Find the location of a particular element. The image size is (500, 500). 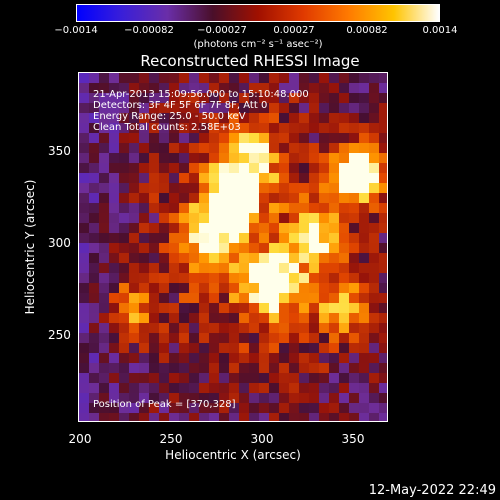

info-energy-range: Energy Range: 25.0 - 50.0 keV is located at coordinates (169, 116).